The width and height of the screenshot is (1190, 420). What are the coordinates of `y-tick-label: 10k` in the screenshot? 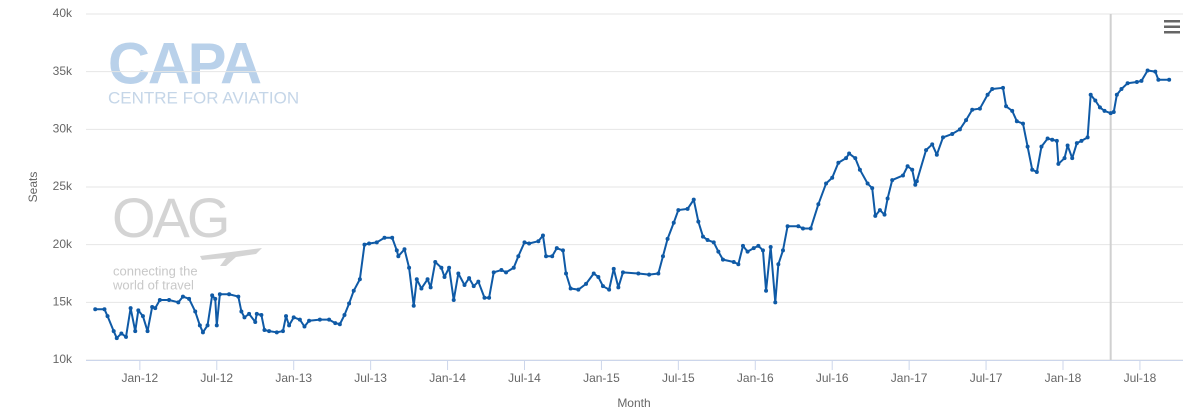 It's located at (63, 359).